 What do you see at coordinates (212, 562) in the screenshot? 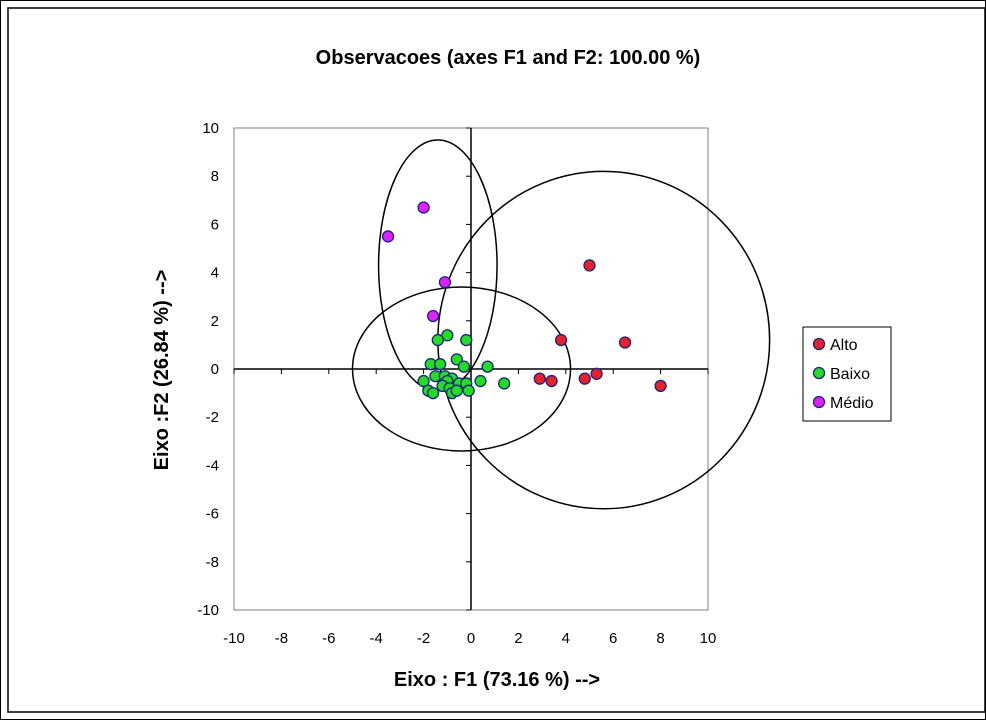
I see `y-tick-label: -8` at bounding box center [212, 562].